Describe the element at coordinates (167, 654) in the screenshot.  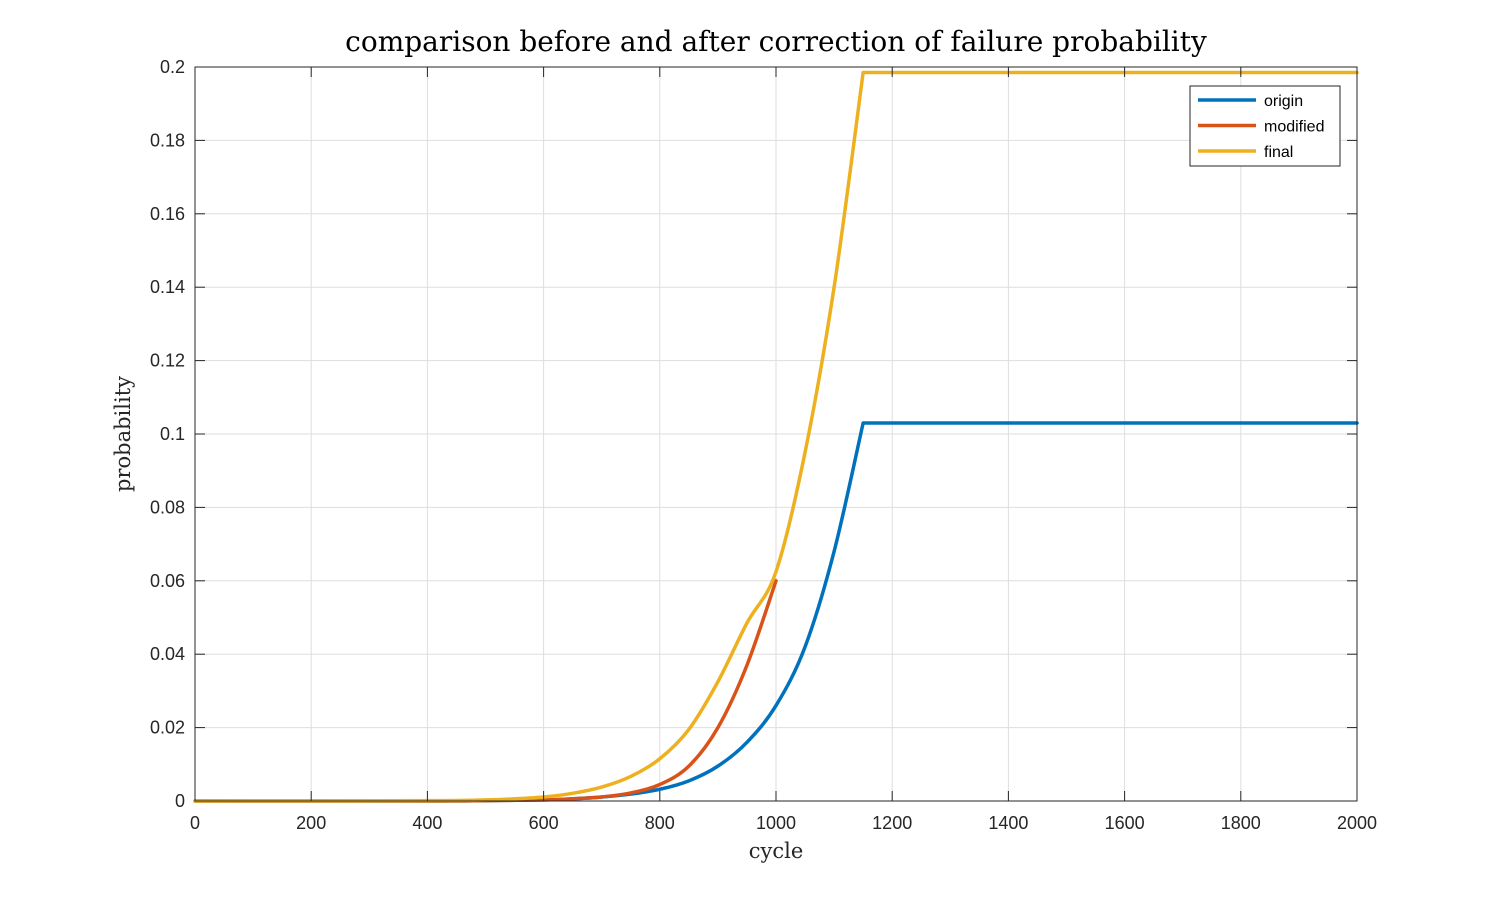
I see `y-tick-label: 0.04` at that location.